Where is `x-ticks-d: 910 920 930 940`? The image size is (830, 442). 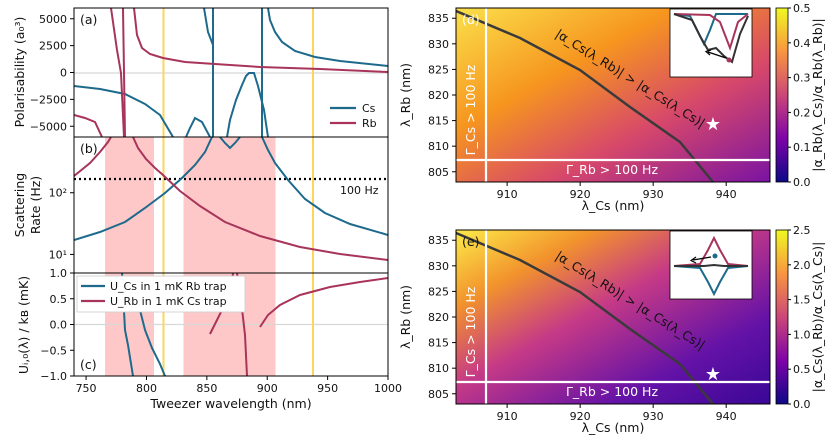 x-ticks-d: 910 920 930 940 is located at coordinates (617, 191).